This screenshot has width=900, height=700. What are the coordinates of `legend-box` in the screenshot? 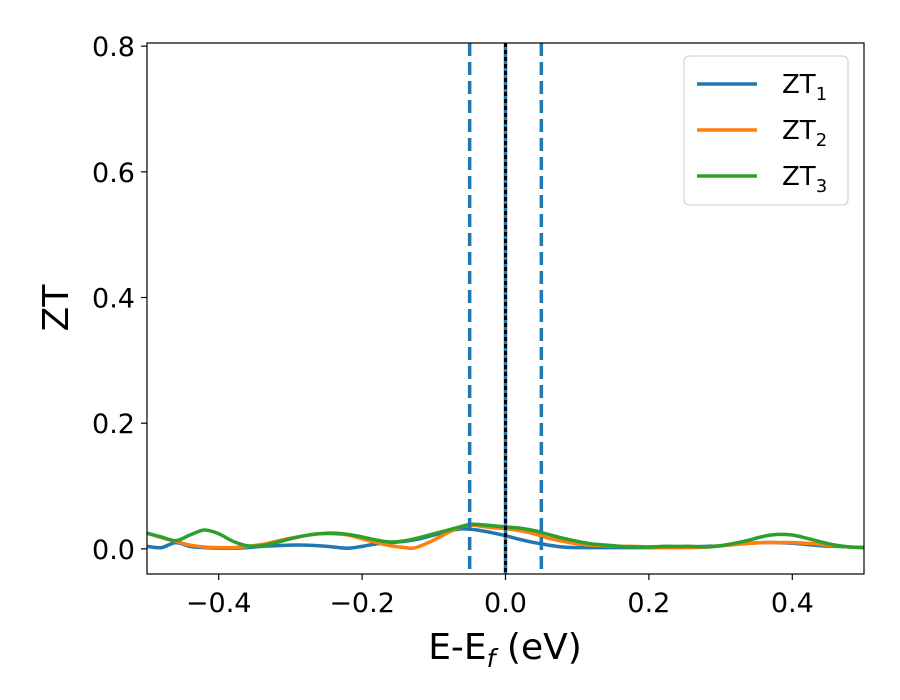 It's located at (766, 130).